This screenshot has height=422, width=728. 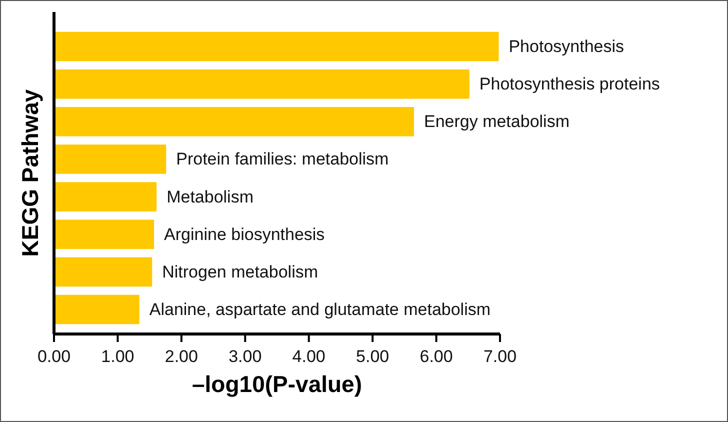 What do you see at coordinates (569, 84) in the screenshot?
I see `y-tick-label: Photosynthesis proteins` at bounding box center [569, 84].